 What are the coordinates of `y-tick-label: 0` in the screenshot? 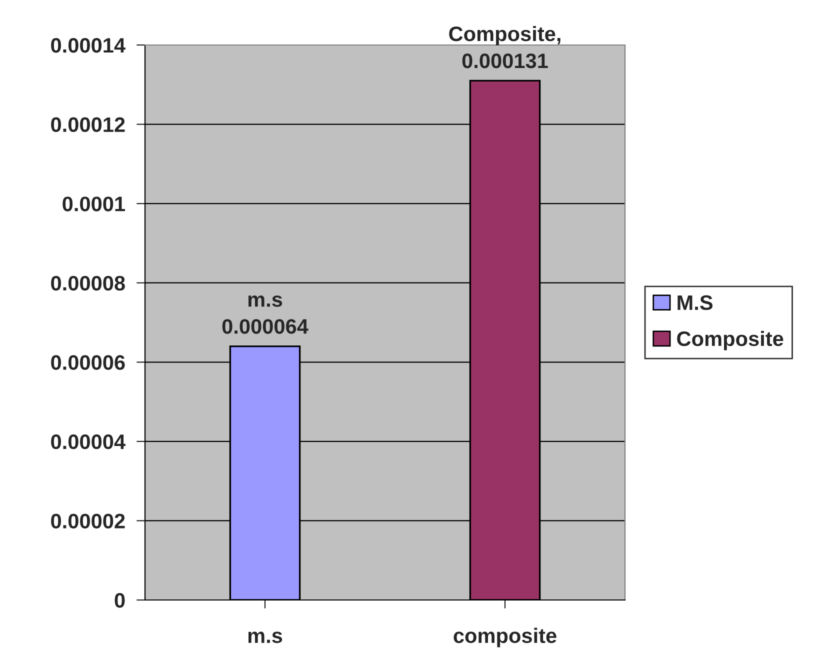 It's located at (119, 600).